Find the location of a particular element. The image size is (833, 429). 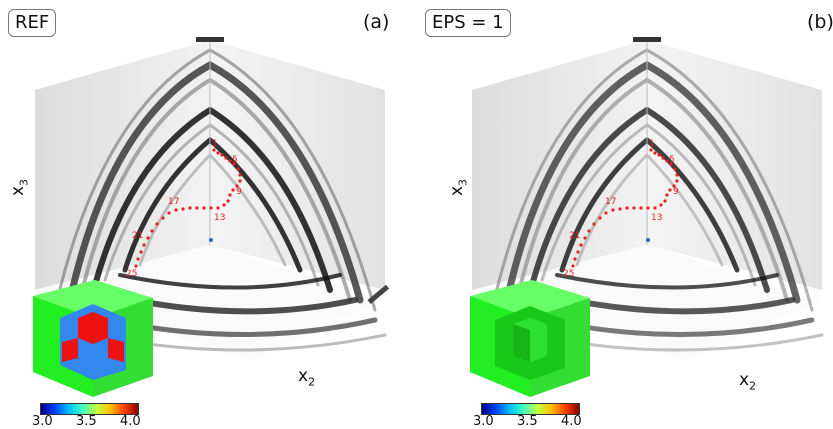

panel-tag: EPS = 1 is located at coordinates (468, 23).